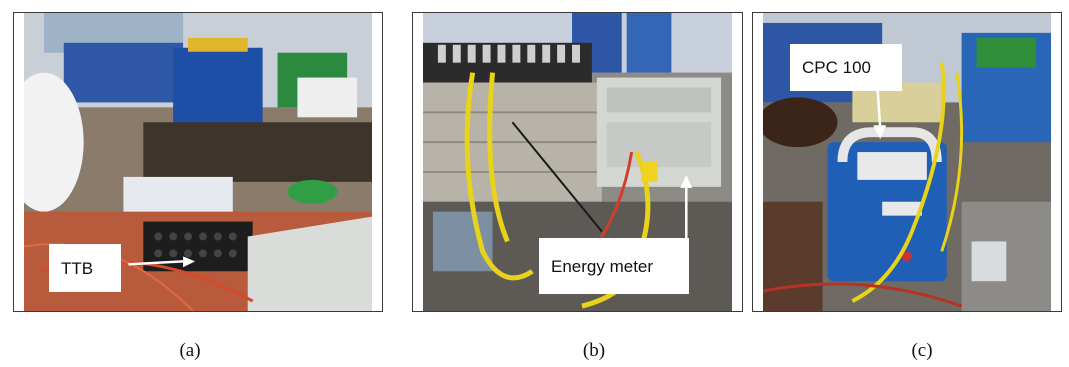  I want to click on ttb-label: TTB, so click(85, 268).